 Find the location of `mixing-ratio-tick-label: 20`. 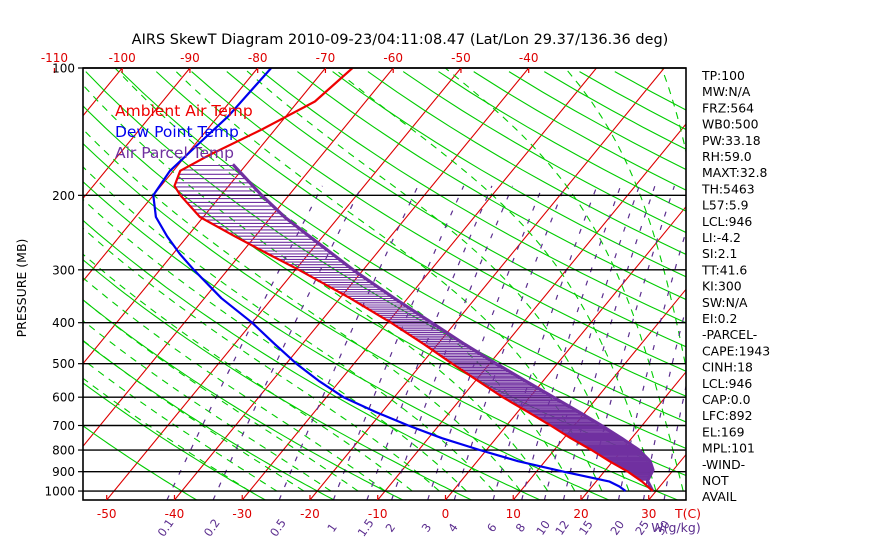

mixing-ratio-tick-label: 20 is located at coordinates (617, 528).